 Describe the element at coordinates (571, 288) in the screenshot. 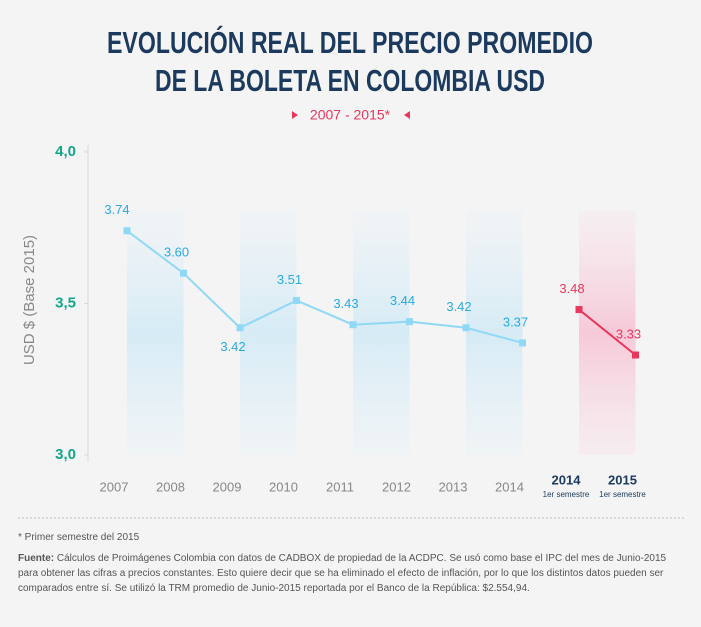

I see `value-label: 3.48` at that location.